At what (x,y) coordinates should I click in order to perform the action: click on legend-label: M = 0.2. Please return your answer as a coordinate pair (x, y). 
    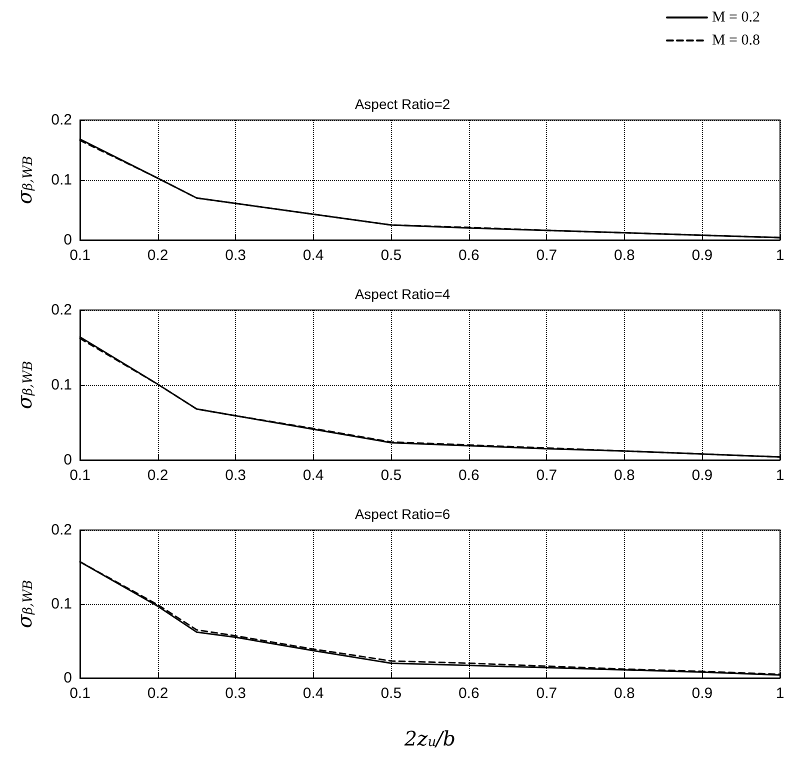
    Looking at the image, I should click on (736, 18).